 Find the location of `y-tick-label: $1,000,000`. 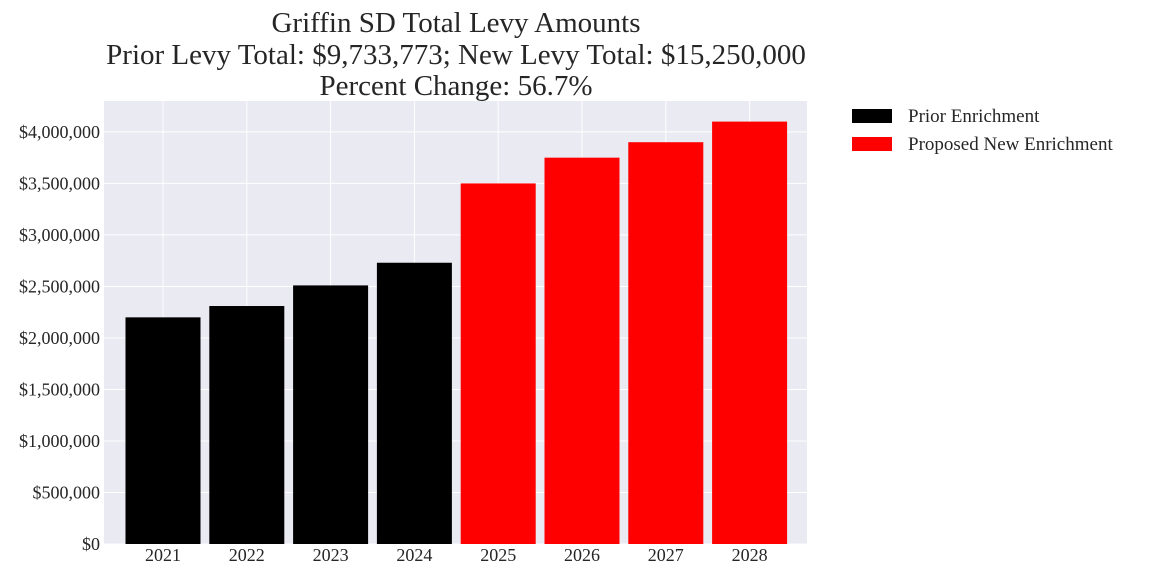

y-tick-label: $1,000,000 is located at coordinates (59, 441).